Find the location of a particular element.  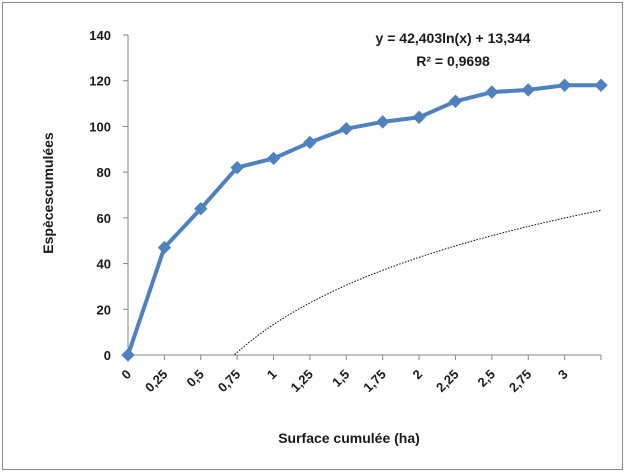

y-tick-label: 20 is located at coordinates (104, 309).